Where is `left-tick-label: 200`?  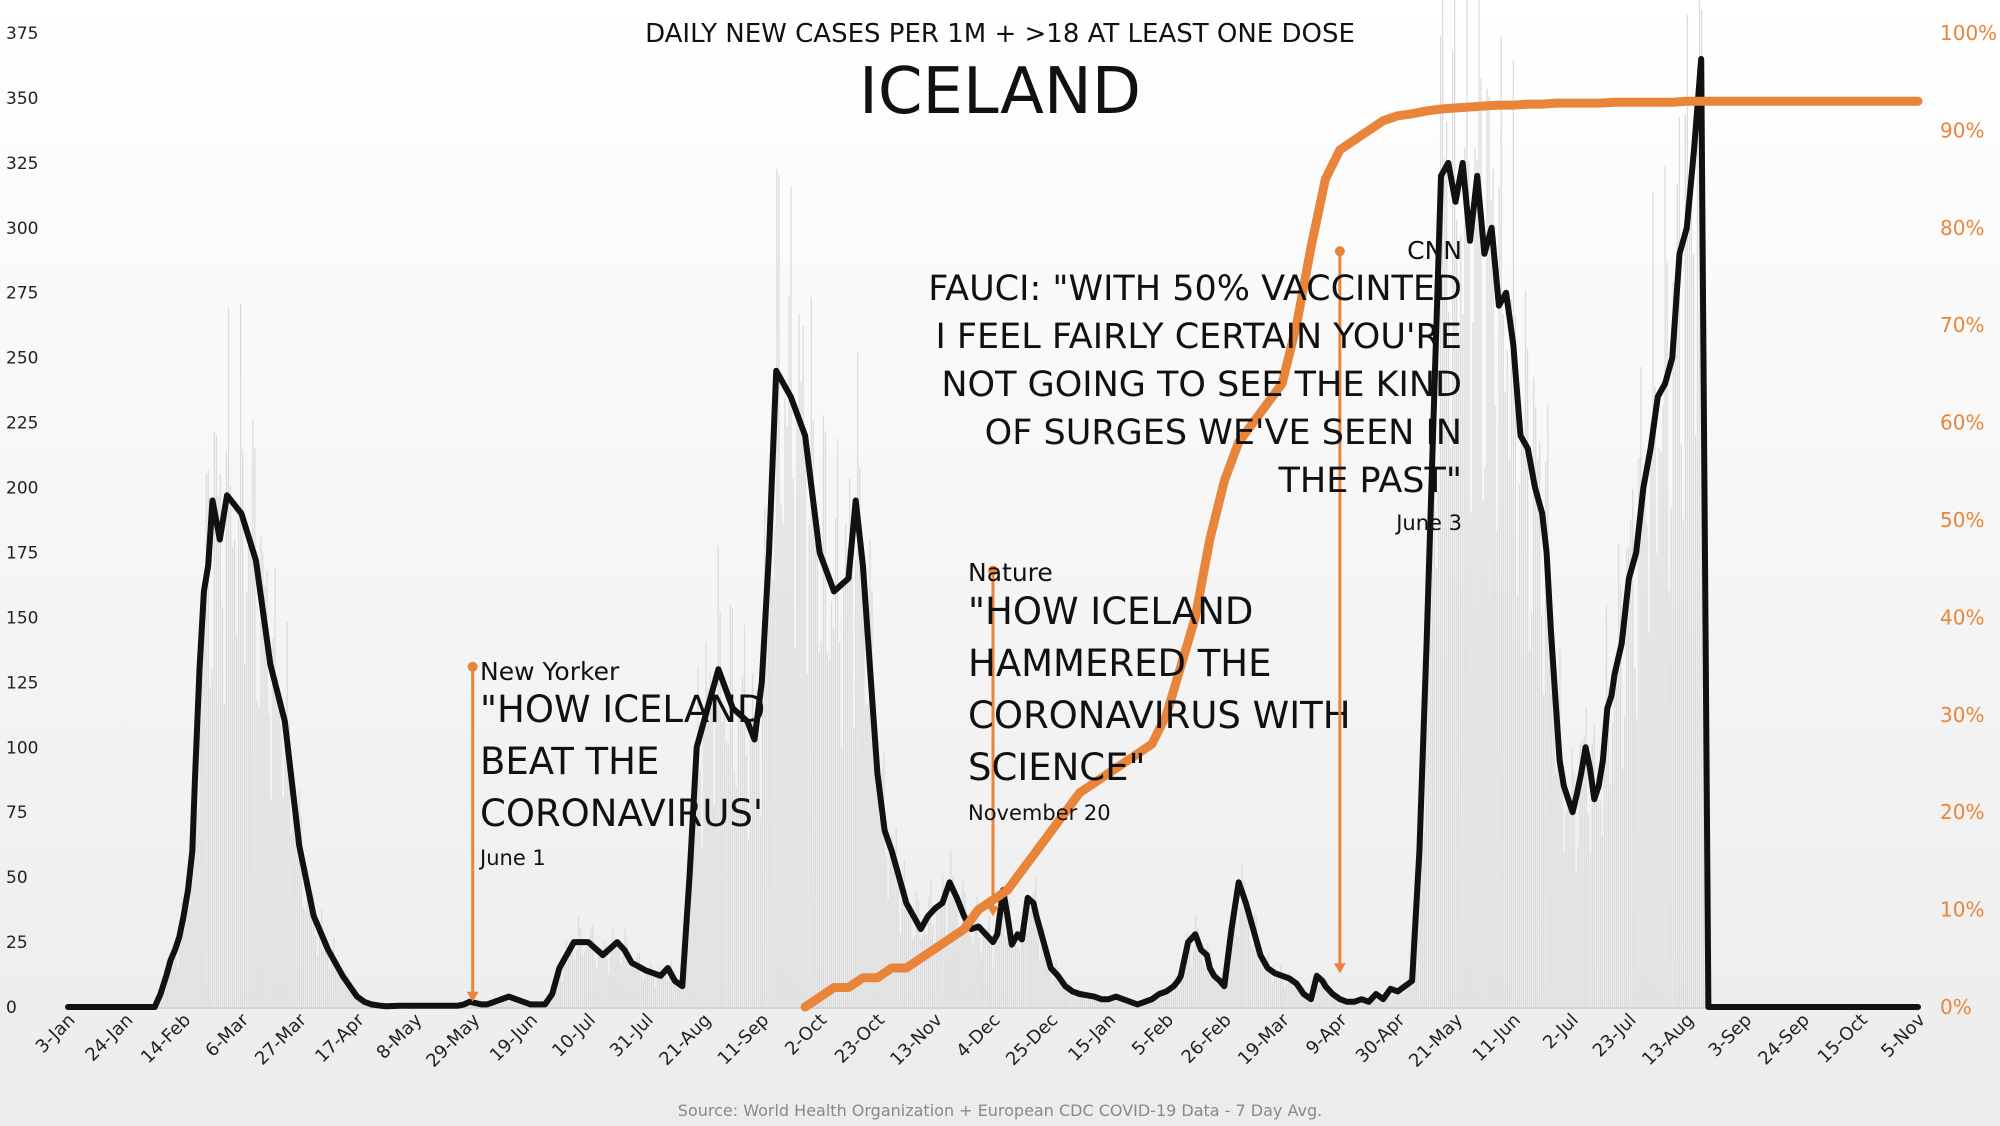
left-tick-label: 200 is located at coordinates (22, 489).